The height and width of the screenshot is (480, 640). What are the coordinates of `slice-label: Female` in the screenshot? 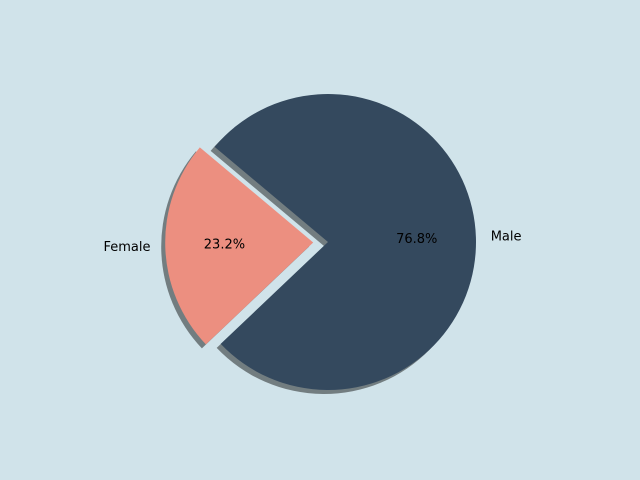 It's located at (126, 247).